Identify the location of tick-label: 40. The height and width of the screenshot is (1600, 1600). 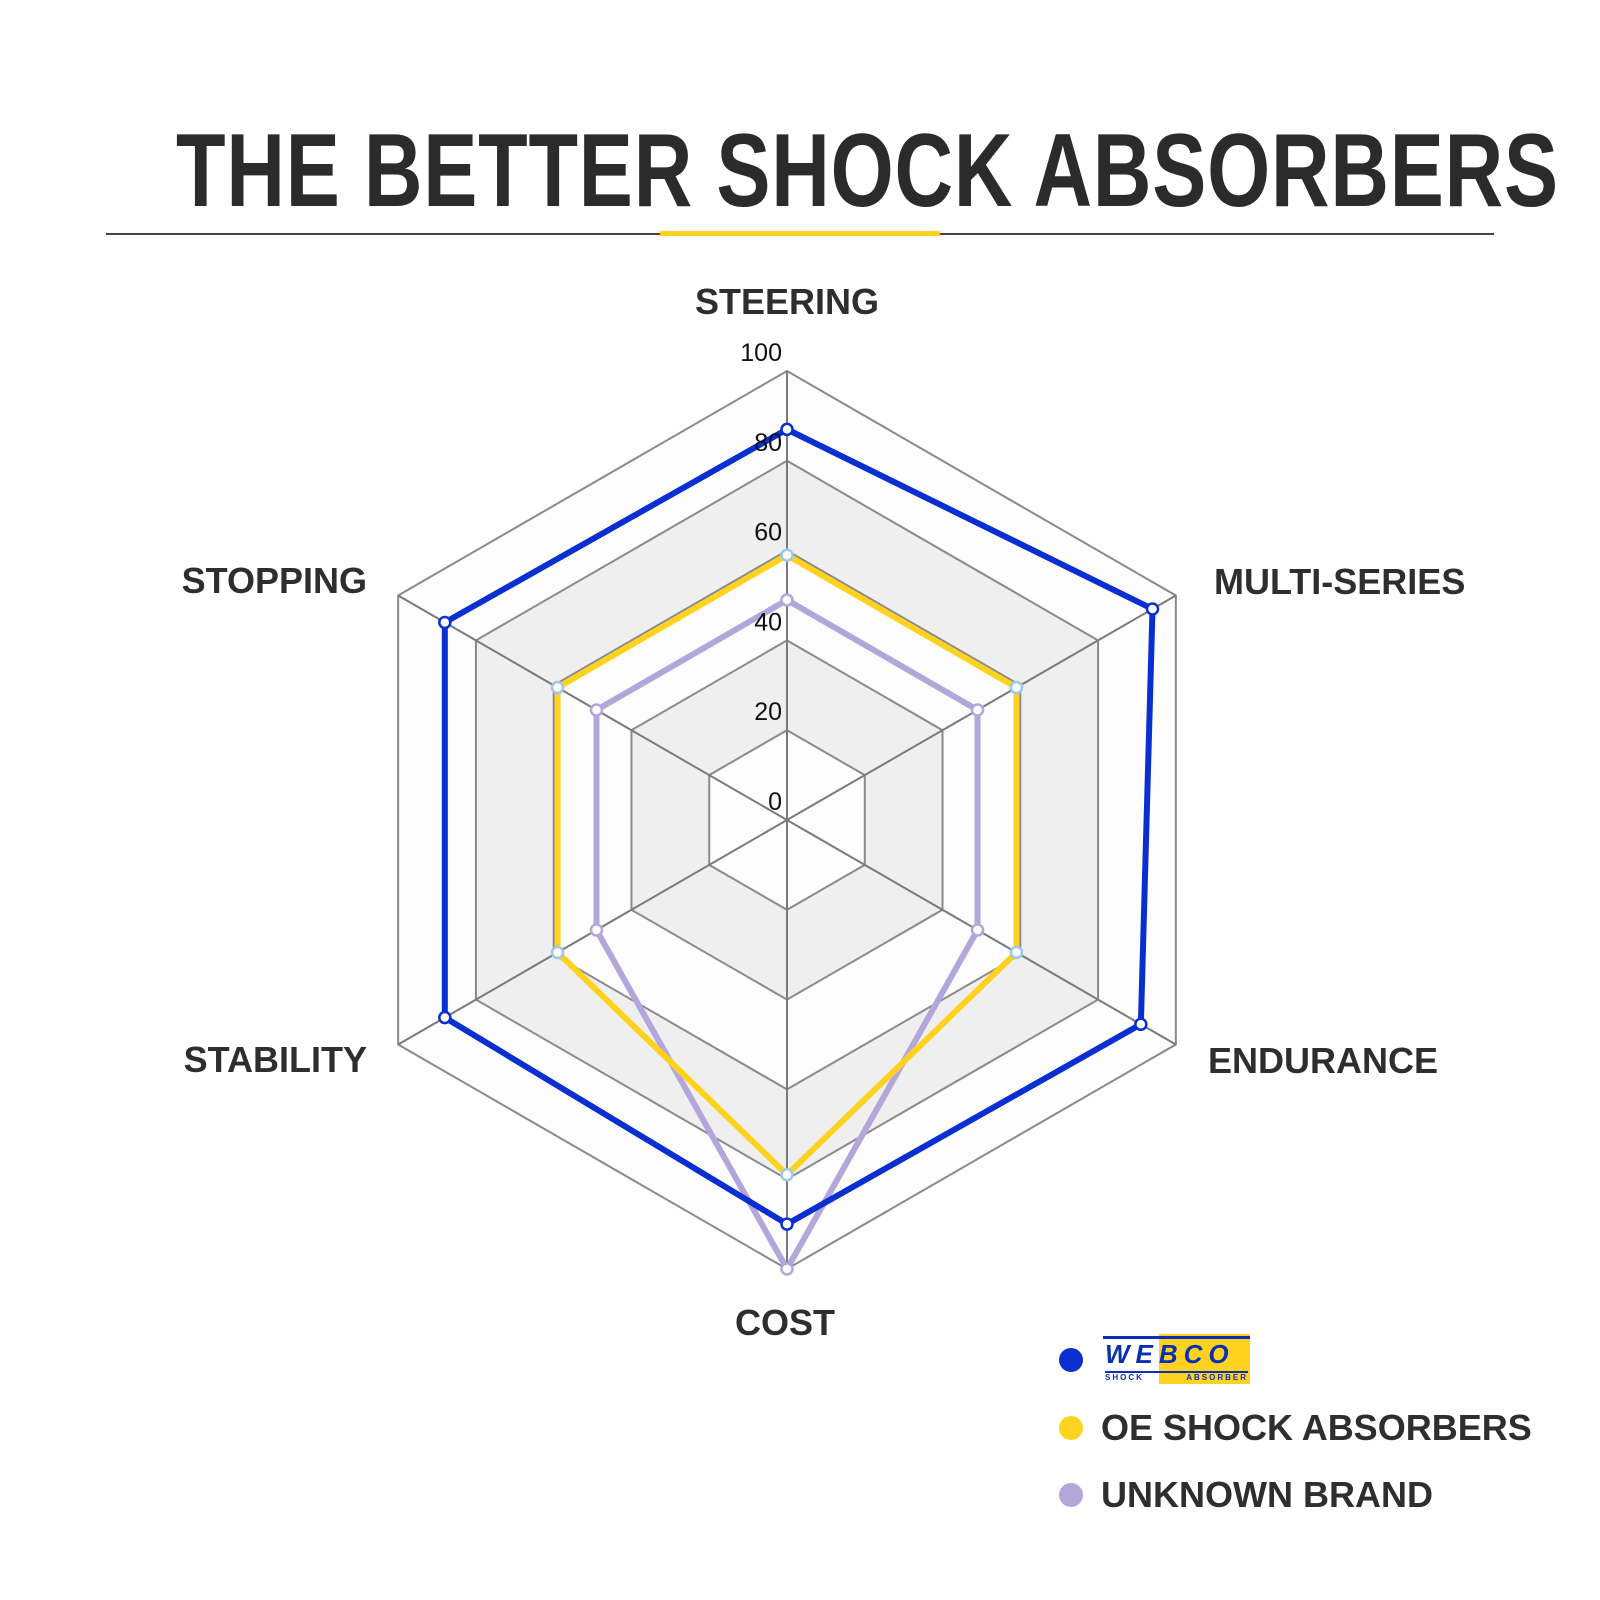
(768, 622).